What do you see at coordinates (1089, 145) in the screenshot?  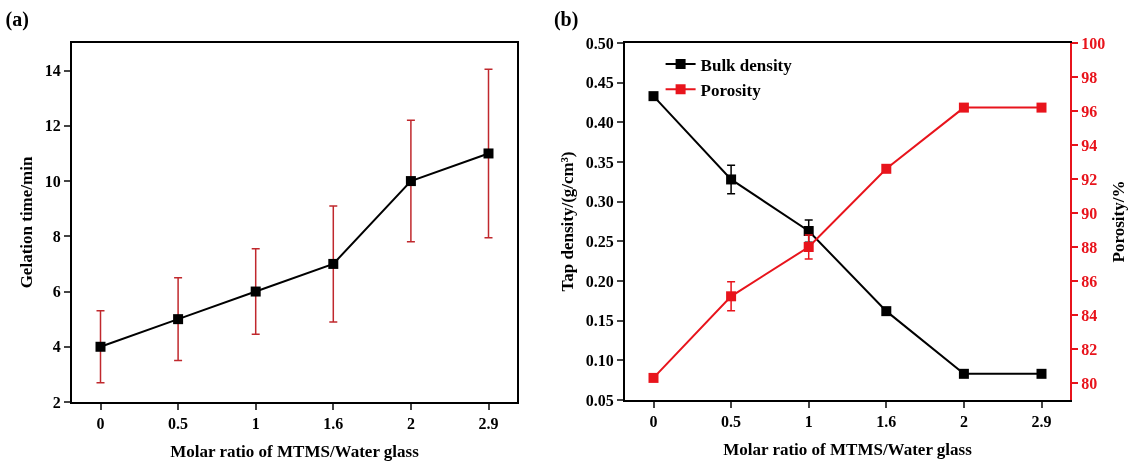 I see `y2-tick-label: 94` at bounding box center [1089, 145].